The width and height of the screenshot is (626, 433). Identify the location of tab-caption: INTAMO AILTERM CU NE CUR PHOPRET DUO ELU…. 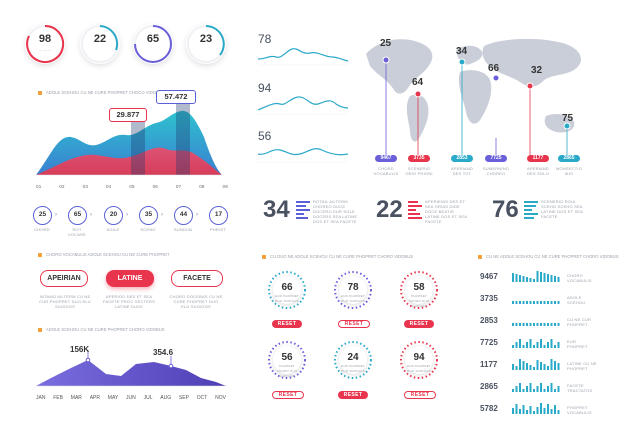
(65, 301).